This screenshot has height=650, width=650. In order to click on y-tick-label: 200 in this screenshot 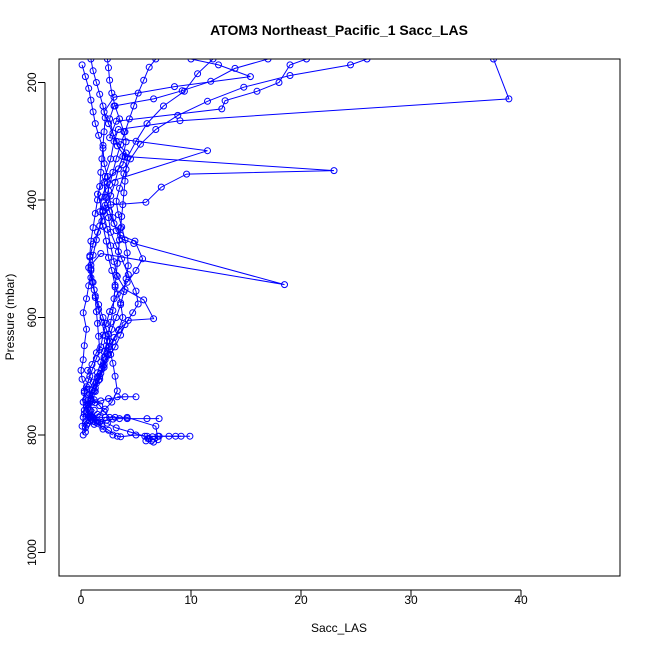, I will do `click(32, 82)`.